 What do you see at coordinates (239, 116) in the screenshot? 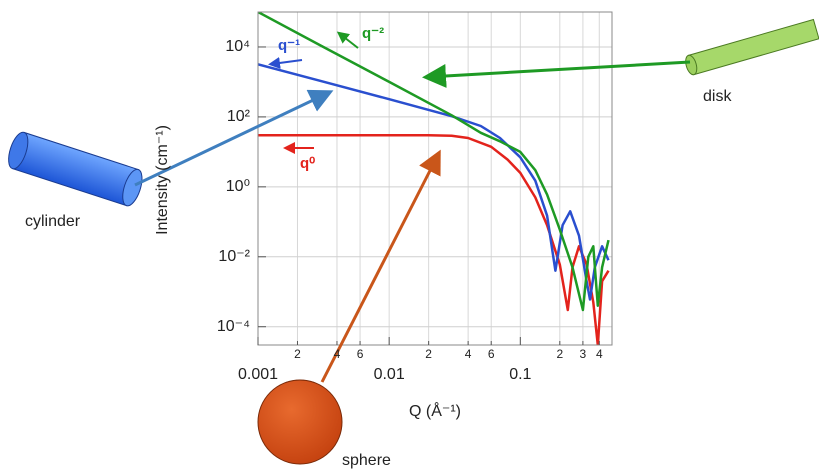
I see `y-tick-label: 10²` at bounding box center [239, 116].